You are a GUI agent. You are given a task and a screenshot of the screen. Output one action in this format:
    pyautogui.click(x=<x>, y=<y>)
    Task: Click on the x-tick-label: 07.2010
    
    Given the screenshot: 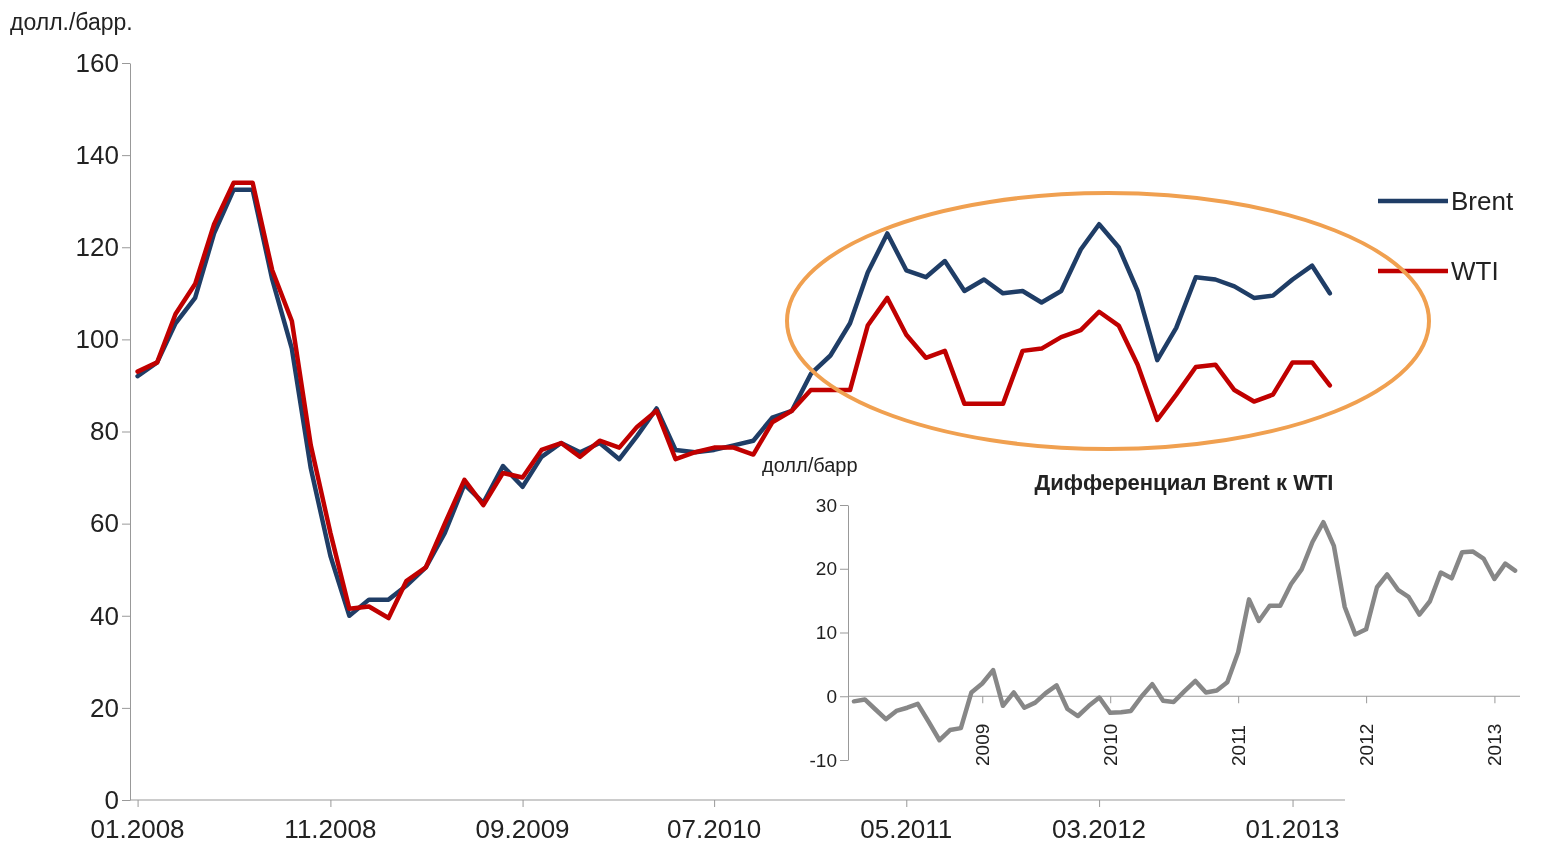 What is the action you would take?
    pyautogui.click(x=714, y=829)
    